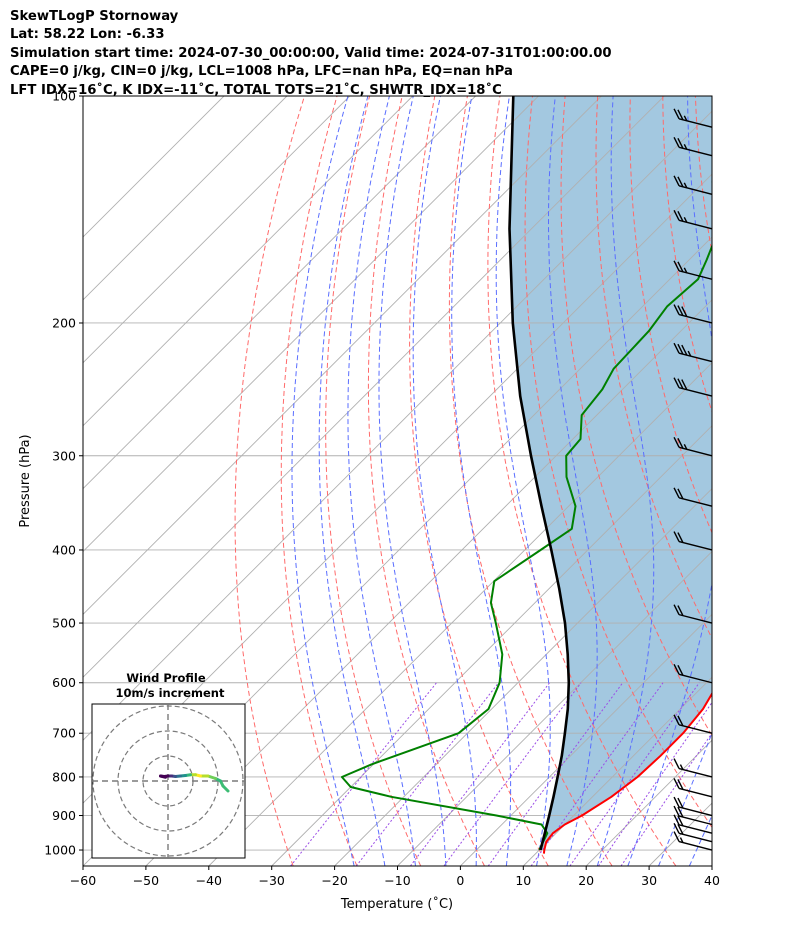 This screenshot has height=937, width=794. I want to click on y-tick-label: 1000, so click(60, 850).